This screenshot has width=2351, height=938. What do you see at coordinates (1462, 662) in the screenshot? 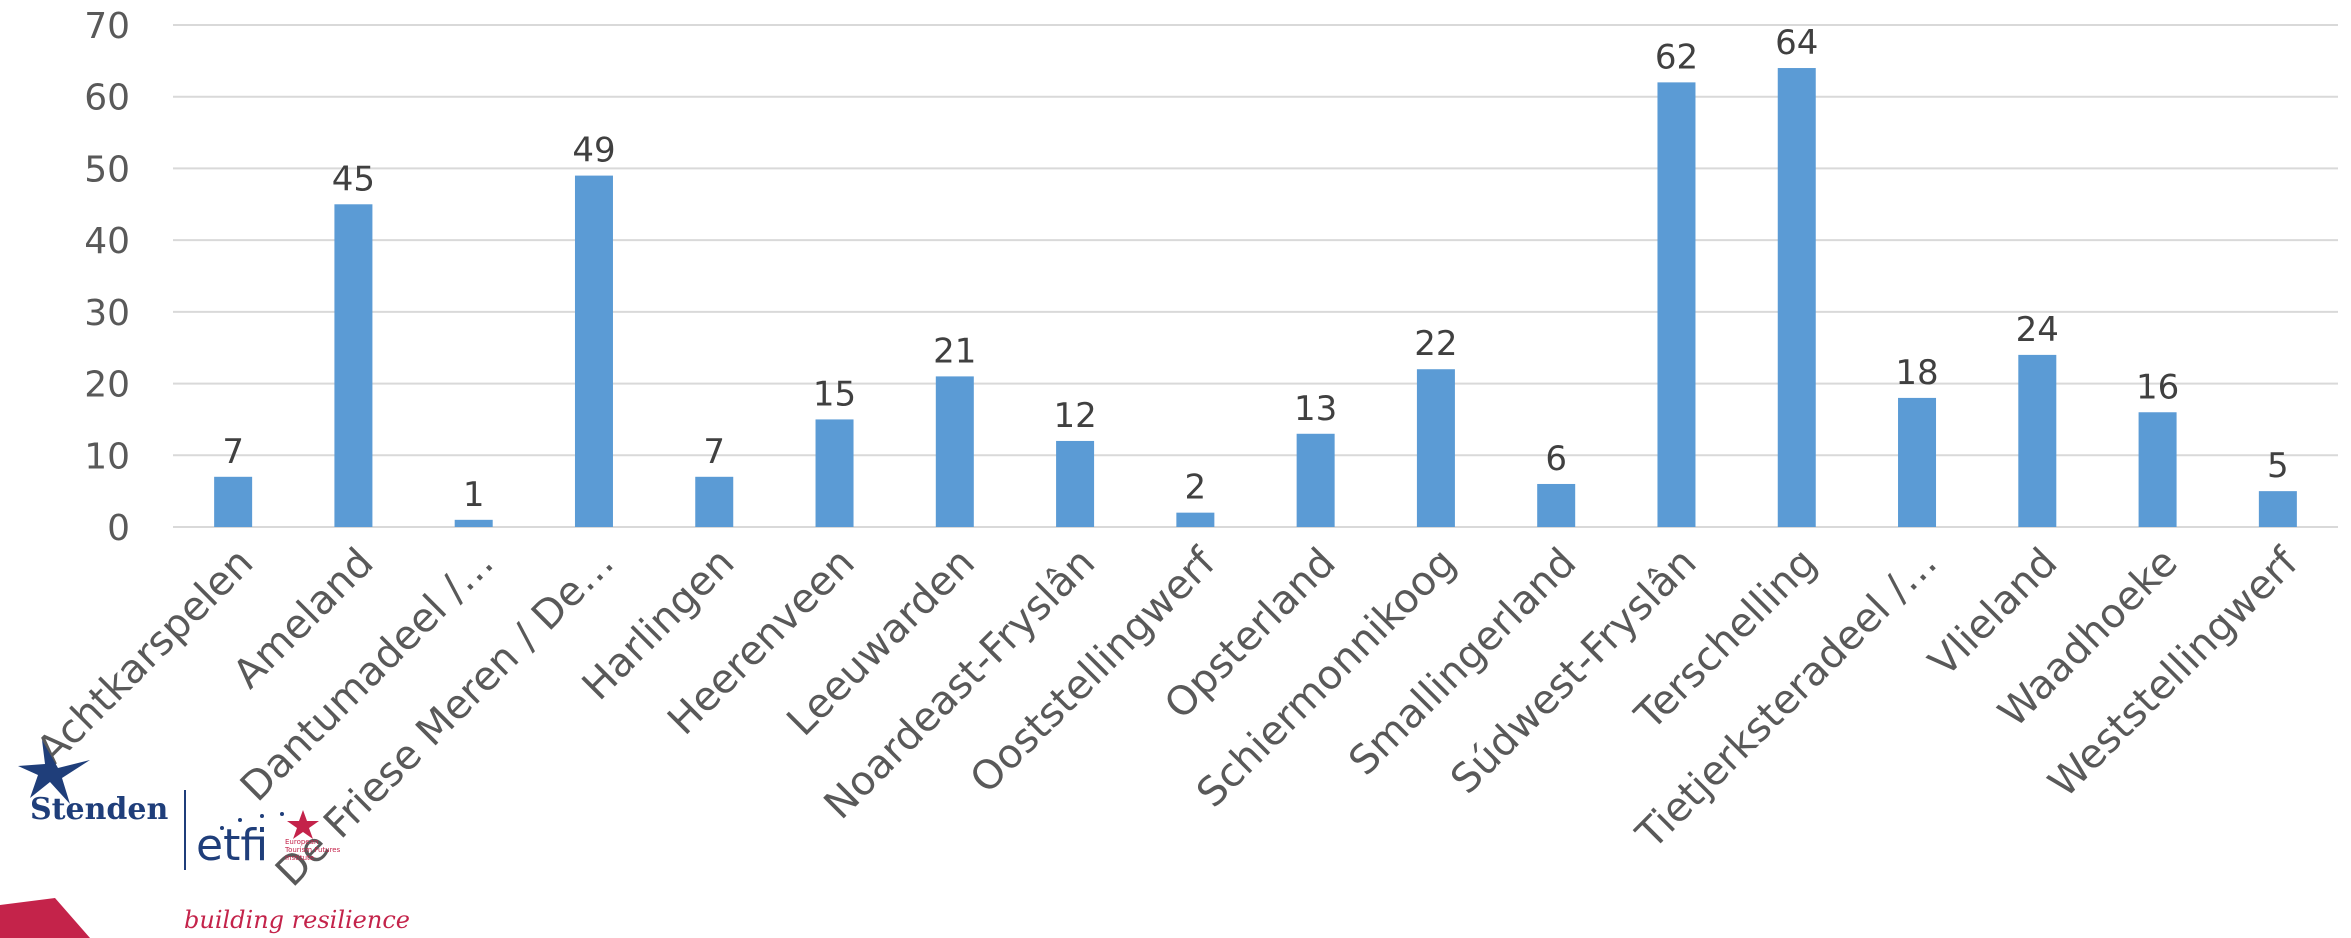
I see `category-label: Smallingerland` at bounding box center [1462, 662].